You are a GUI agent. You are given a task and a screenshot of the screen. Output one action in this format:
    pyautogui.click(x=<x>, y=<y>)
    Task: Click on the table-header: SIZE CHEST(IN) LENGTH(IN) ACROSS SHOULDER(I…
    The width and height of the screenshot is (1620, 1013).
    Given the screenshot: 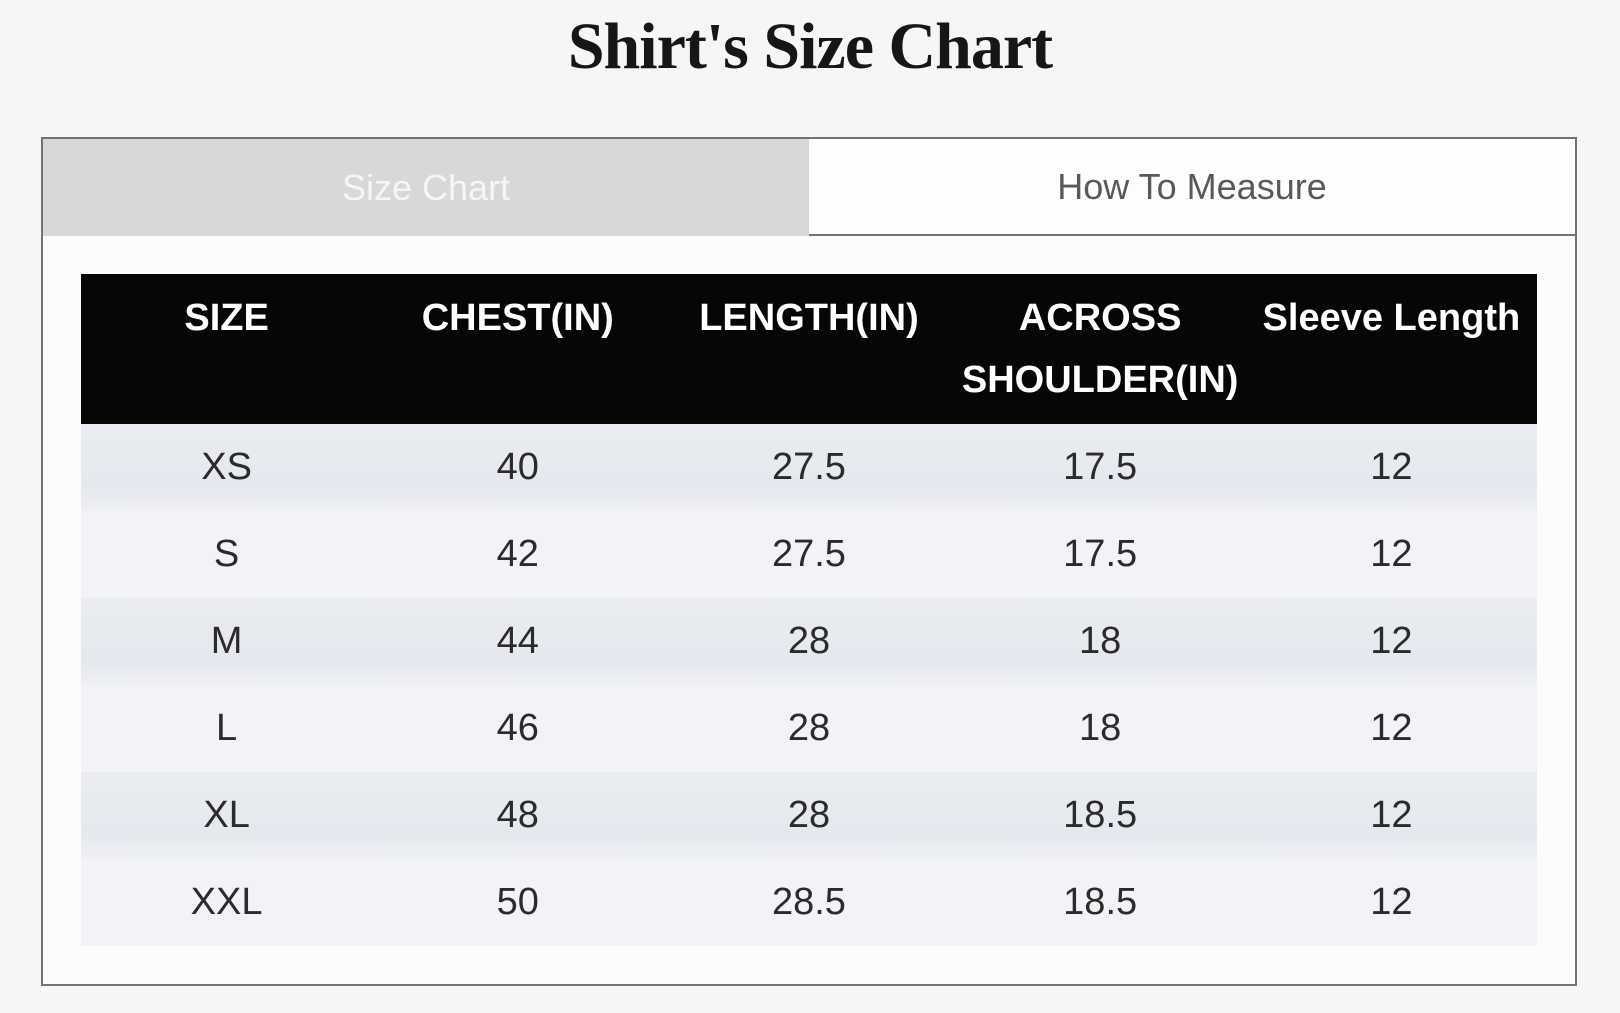 What is the action you would take?
    pyautogui.click(x=809, y=349)
    